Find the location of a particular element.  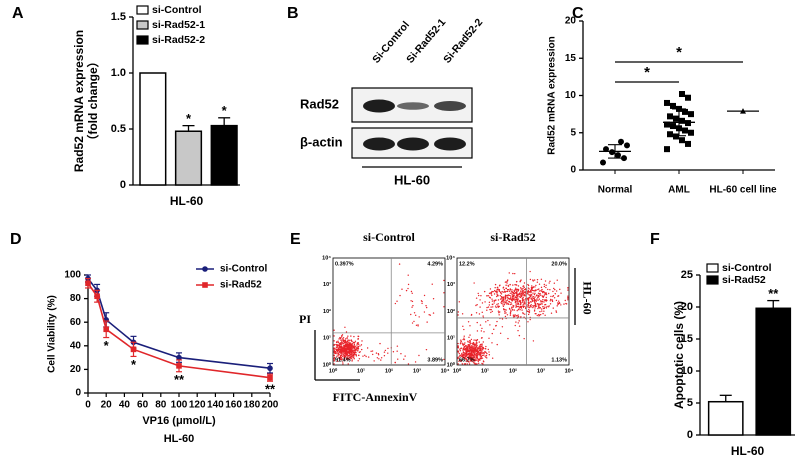

x-tick-label: 40 is located at coordinates (125, 405).